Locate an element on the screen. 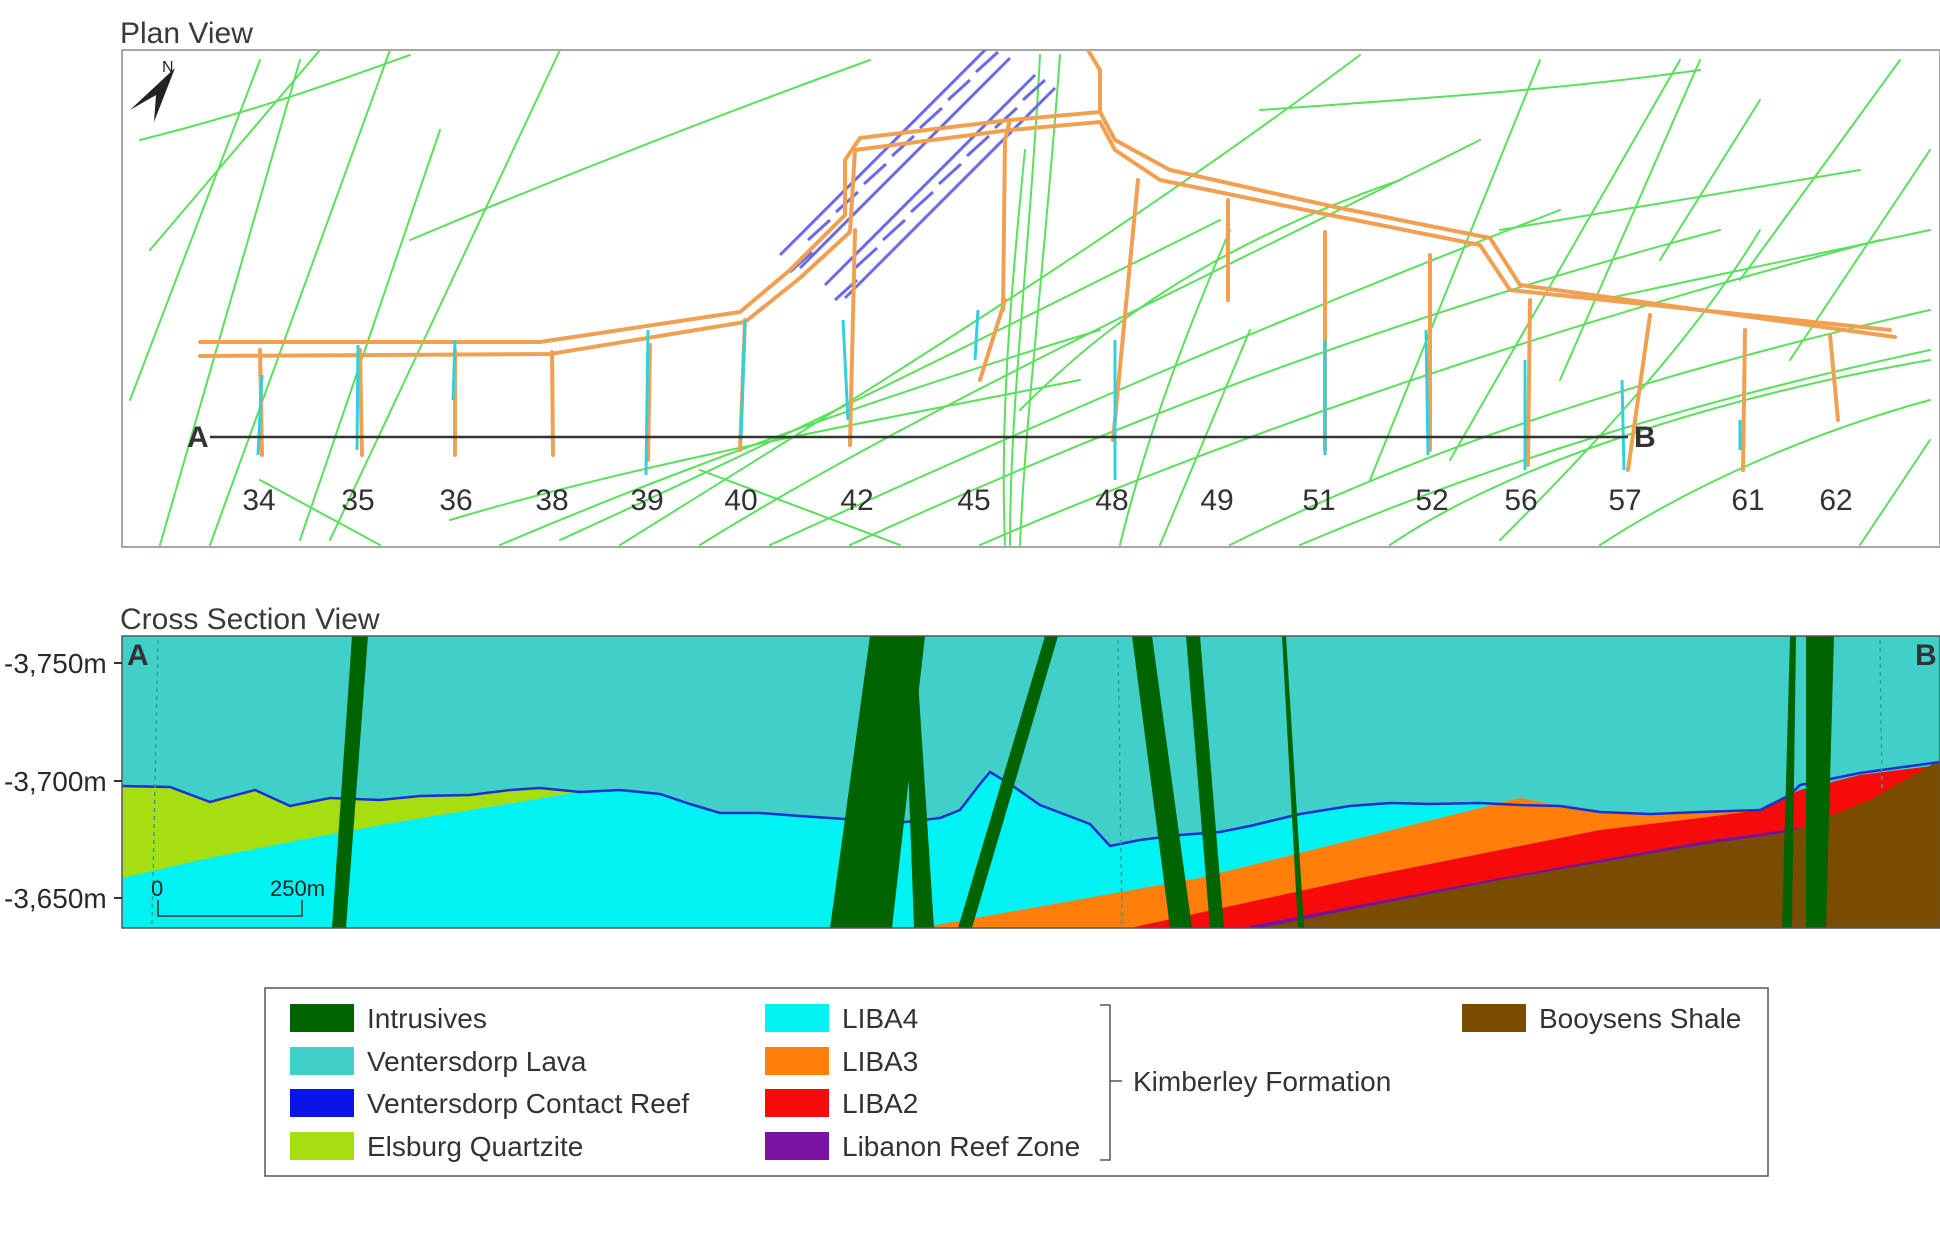  level-label-52: 52 is located at coordinates (1431, 500).